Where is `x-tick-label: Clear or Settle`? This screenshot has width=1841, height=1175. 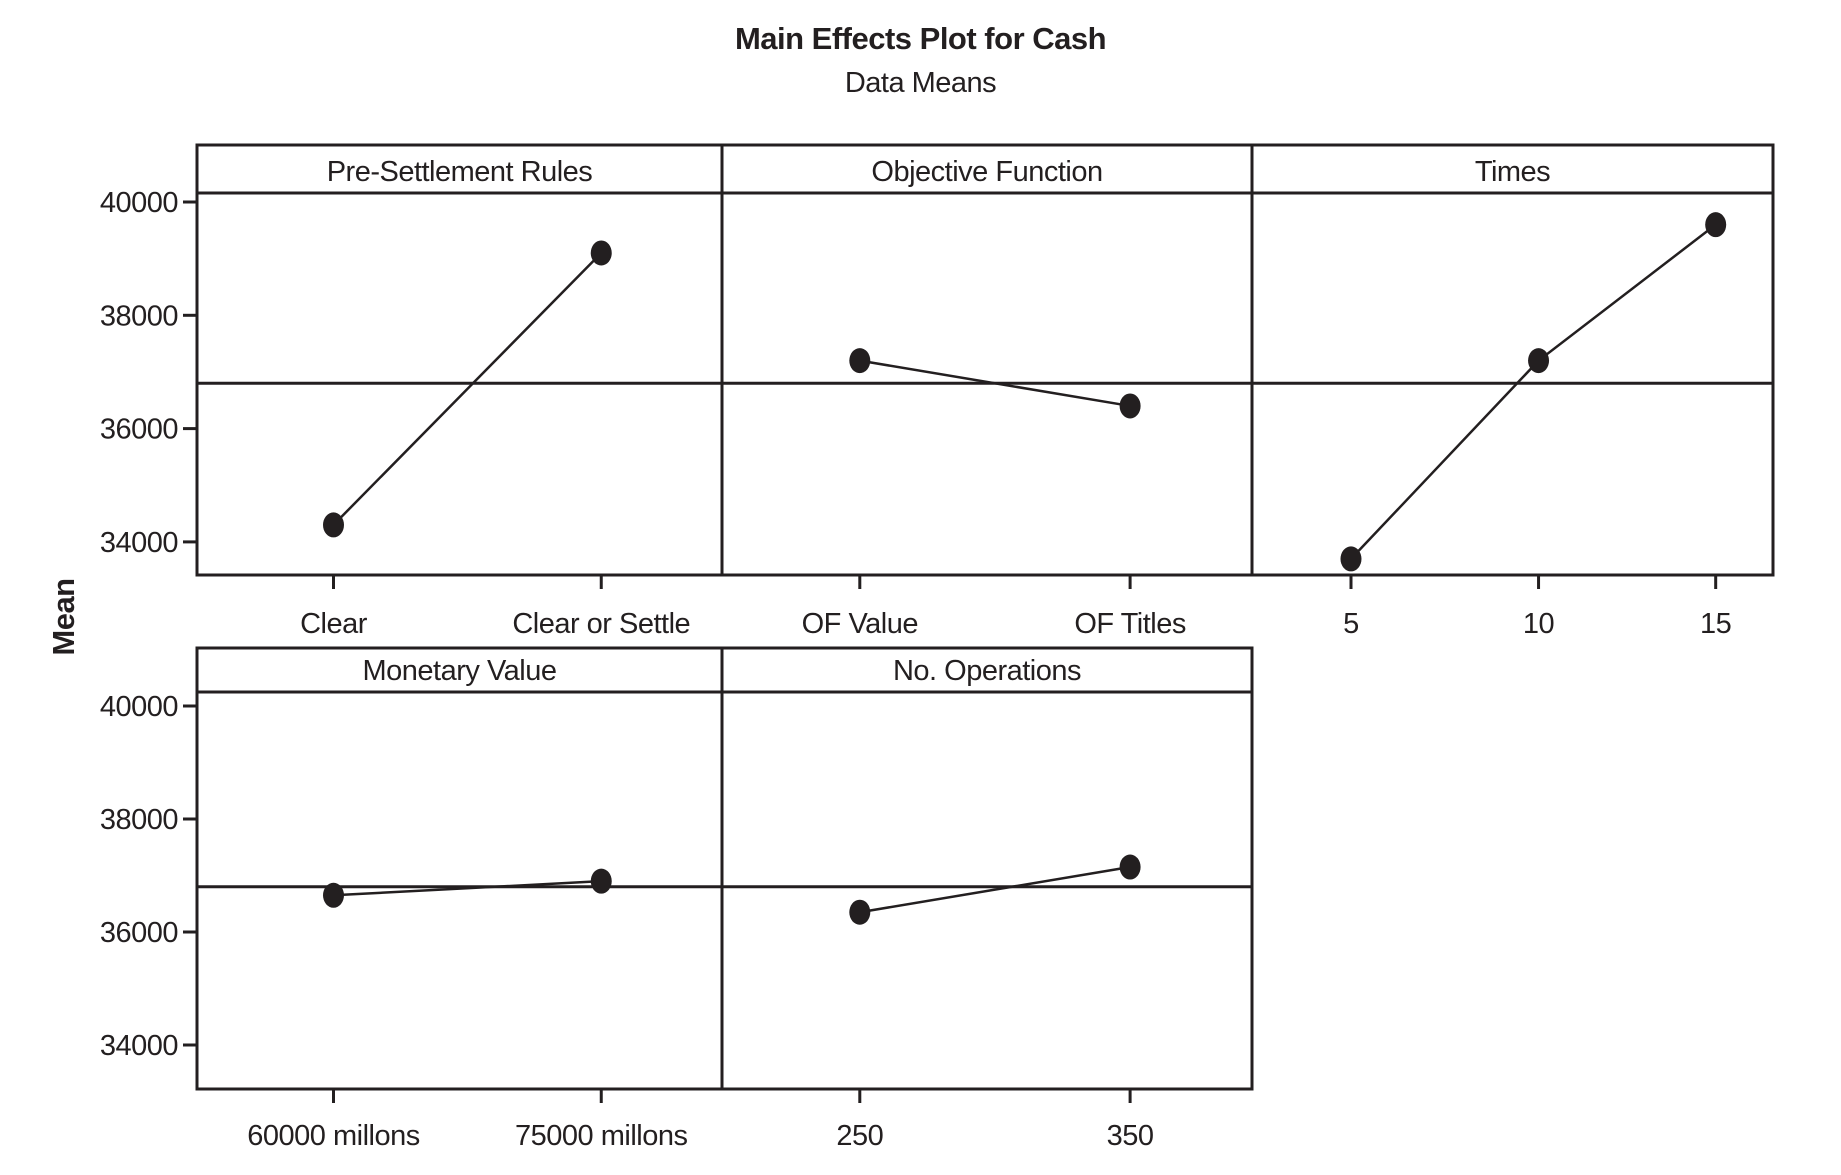
x-tick-label: Clear or Settle is located at coordinates (601, 624).